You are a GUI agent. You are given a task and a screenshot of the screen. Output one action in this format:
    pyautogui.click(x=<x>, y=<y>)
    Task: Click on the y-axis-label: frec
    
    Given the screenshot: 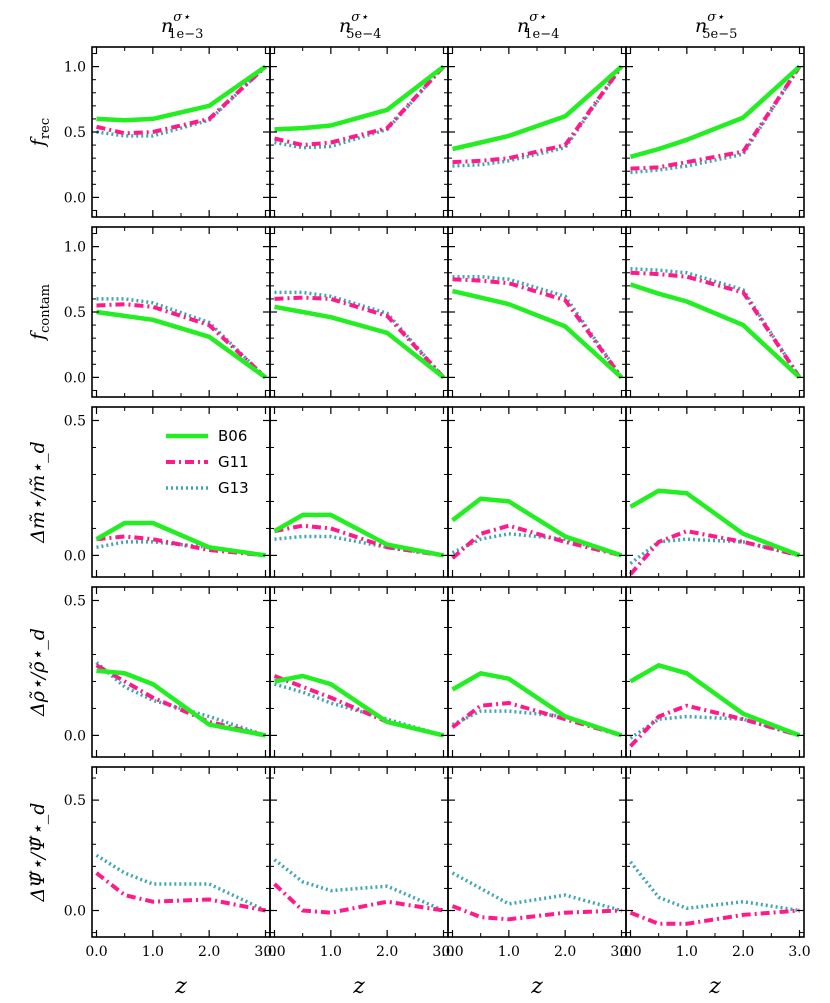 What is the action you would take?
    pyautogui.click(x=40, y=133)
    